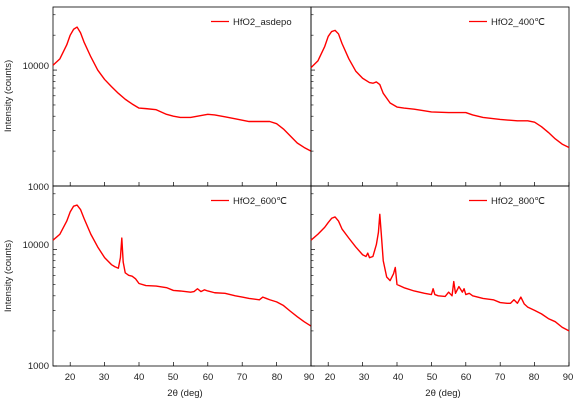 Image resolution: width=577 pixels, height=401 pixels. Describe the element at coordinates (262, 22) in the screenshot. I see `legend-label: HfO2_asdepo` at that location.